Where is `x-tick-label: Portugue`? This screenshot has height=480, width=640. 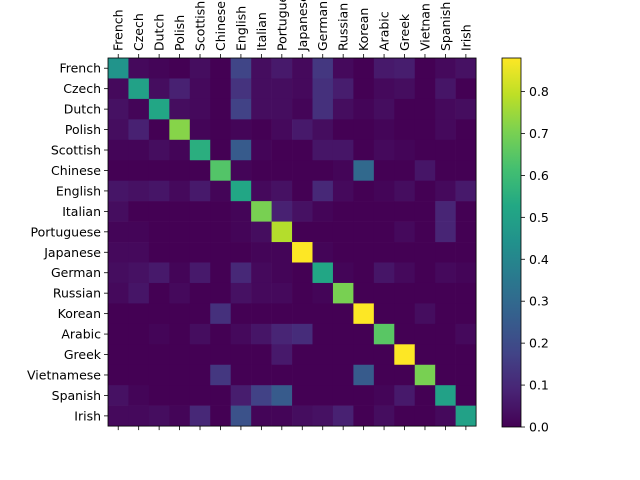
x-tick-label: Portugue is located at coordinates (281, 25).